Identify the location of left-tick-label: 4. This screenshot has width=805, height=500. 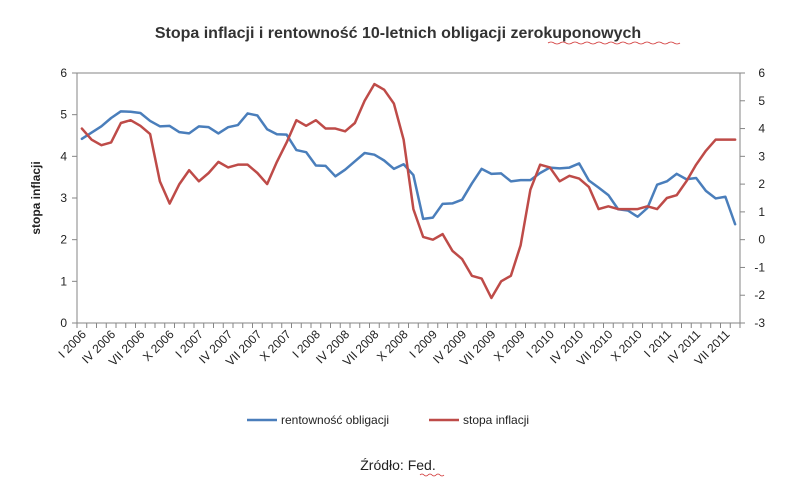
(63, 156).